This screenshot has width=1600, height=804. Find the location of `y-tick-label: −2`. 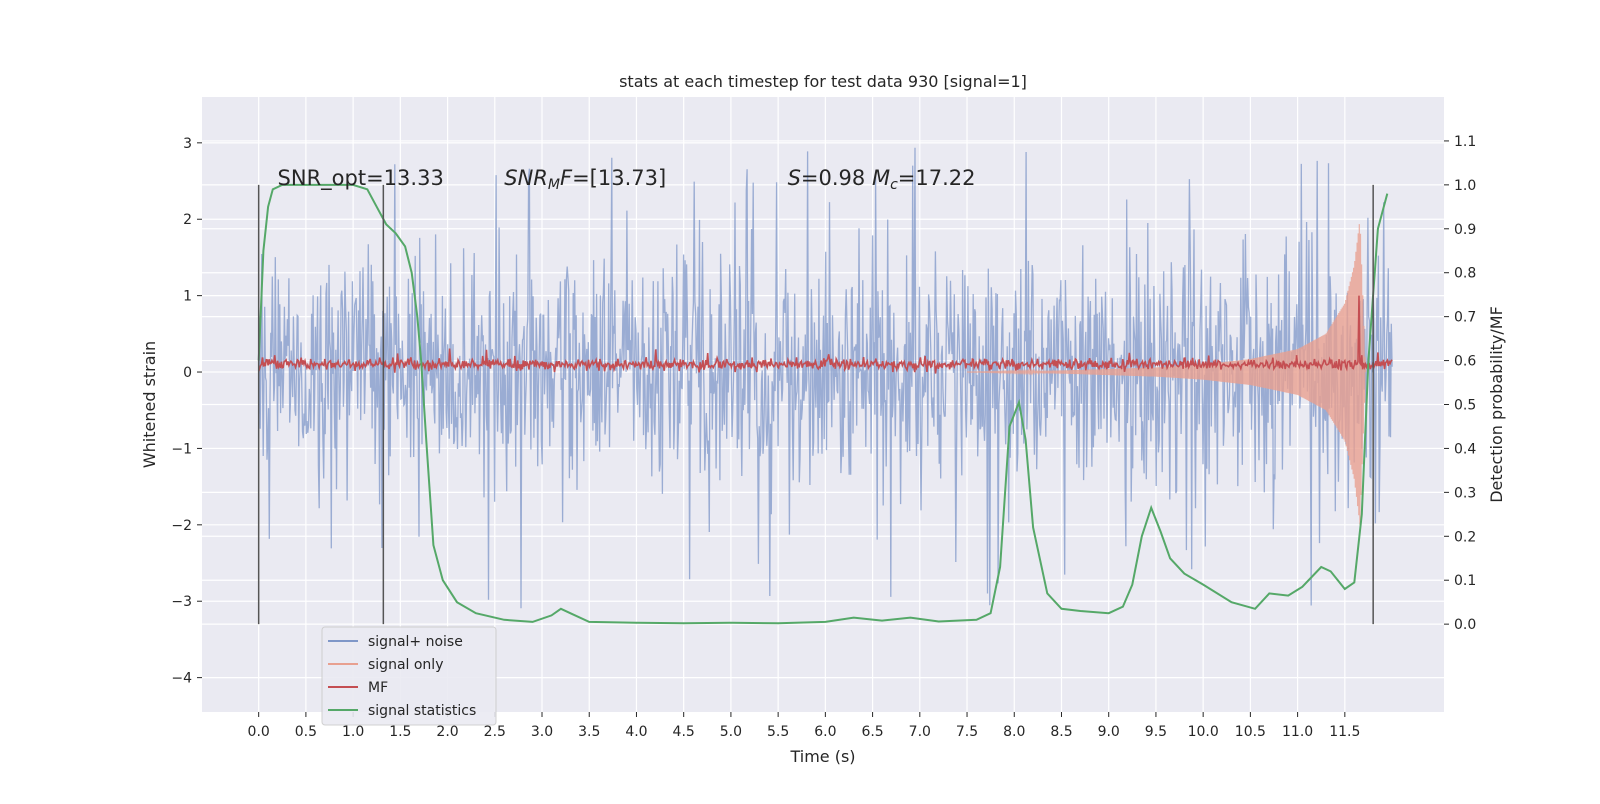

y-tick-label: −2 is located at coordinates (181, 526).